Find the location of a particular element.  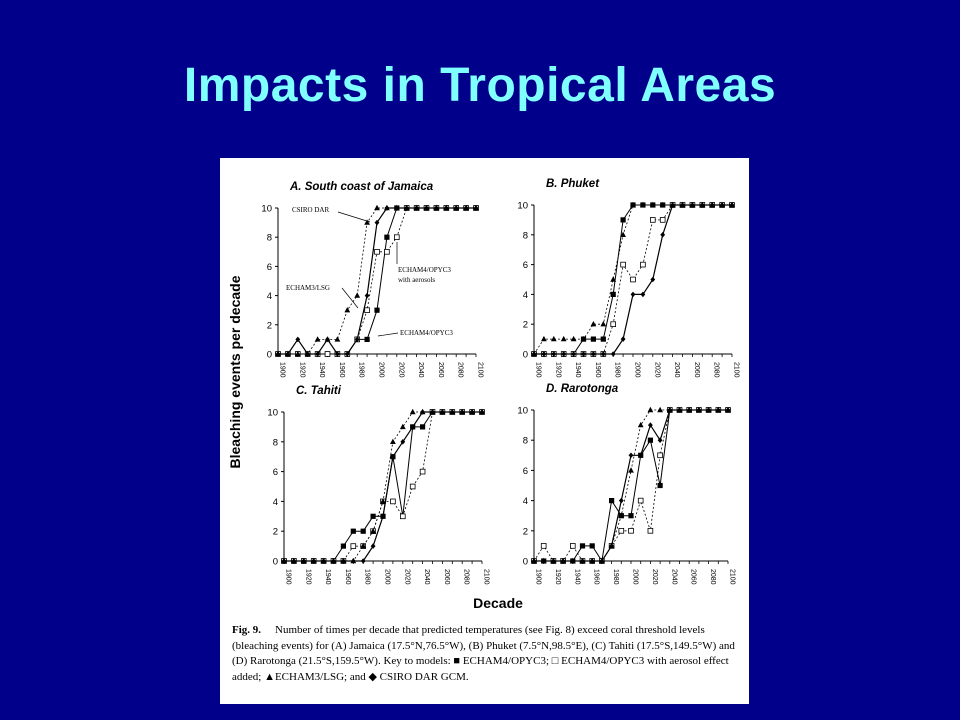

panel-title: B. Phuket is located at coordinates (573, 184).